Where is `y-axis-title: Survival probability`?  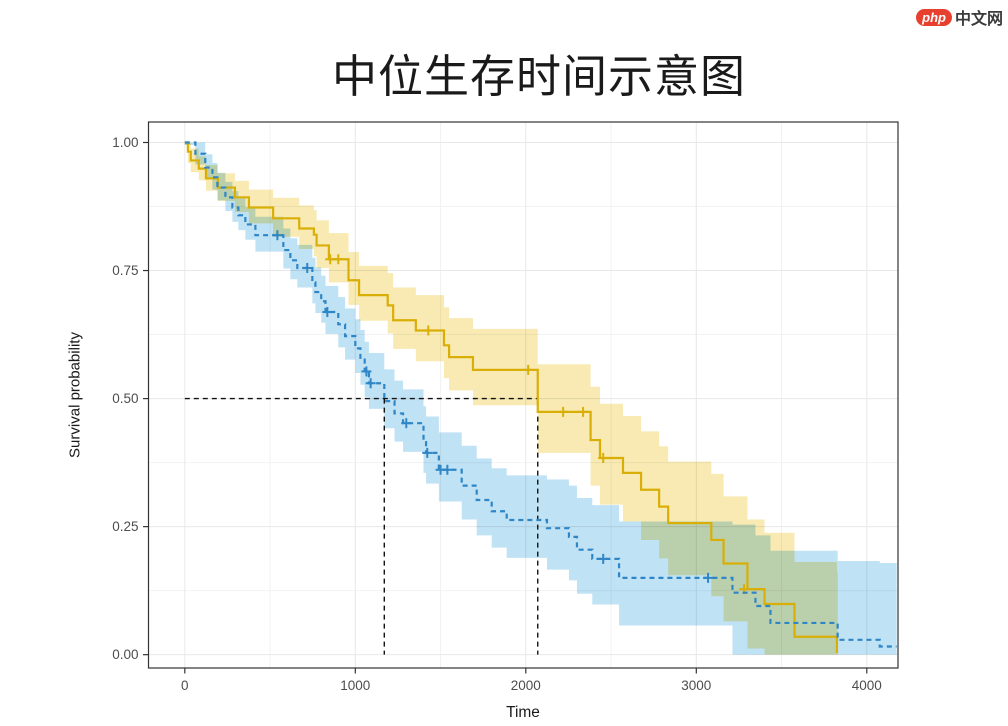 y-axis-title: Survival probability is located at coordinates (75, 395).